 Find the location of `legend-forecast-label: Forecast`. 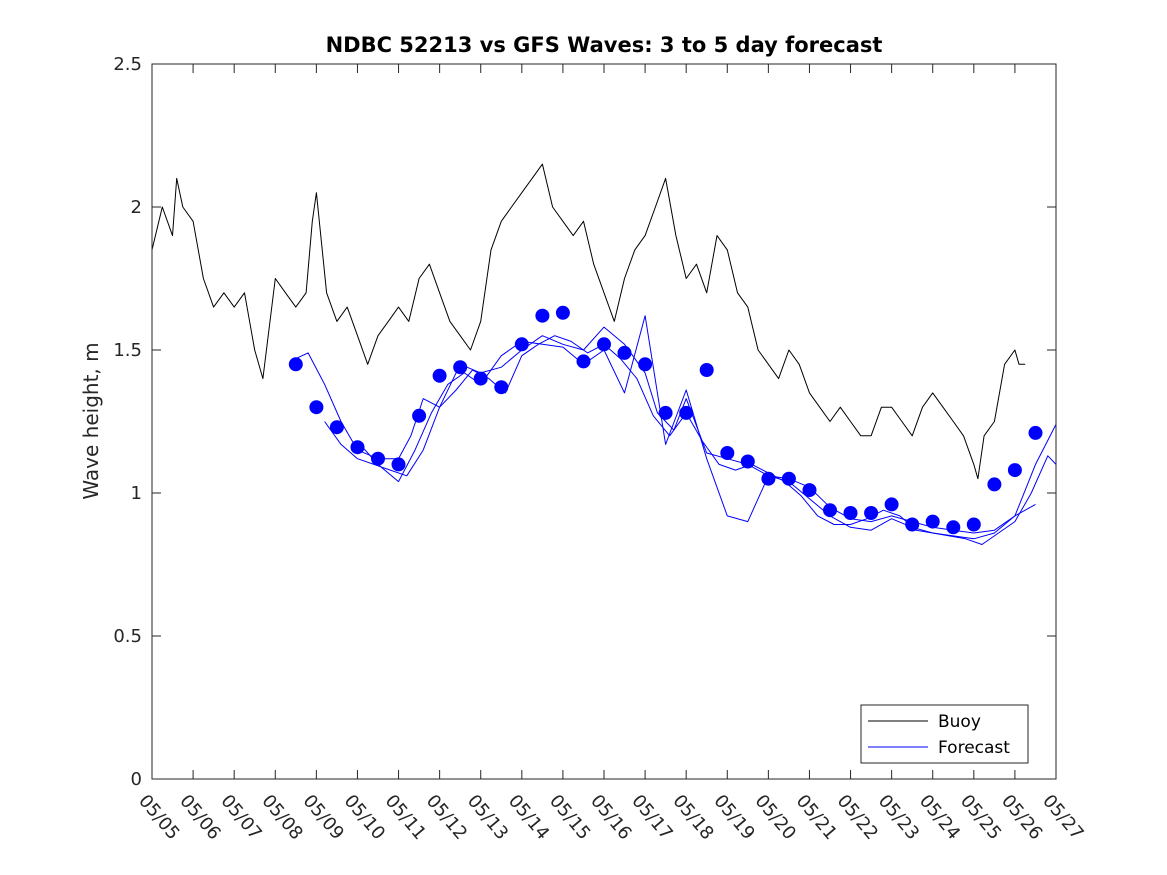

legend-forecast-label: Forecast is located at coordinates (974, 748).